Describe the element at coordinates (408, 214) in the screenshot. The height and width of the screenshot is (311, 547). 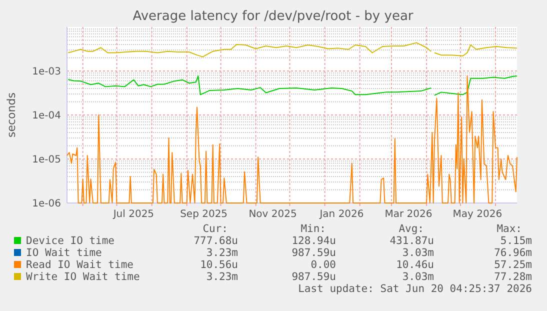
I see `x-tick-label: Mar 2026` at that location.